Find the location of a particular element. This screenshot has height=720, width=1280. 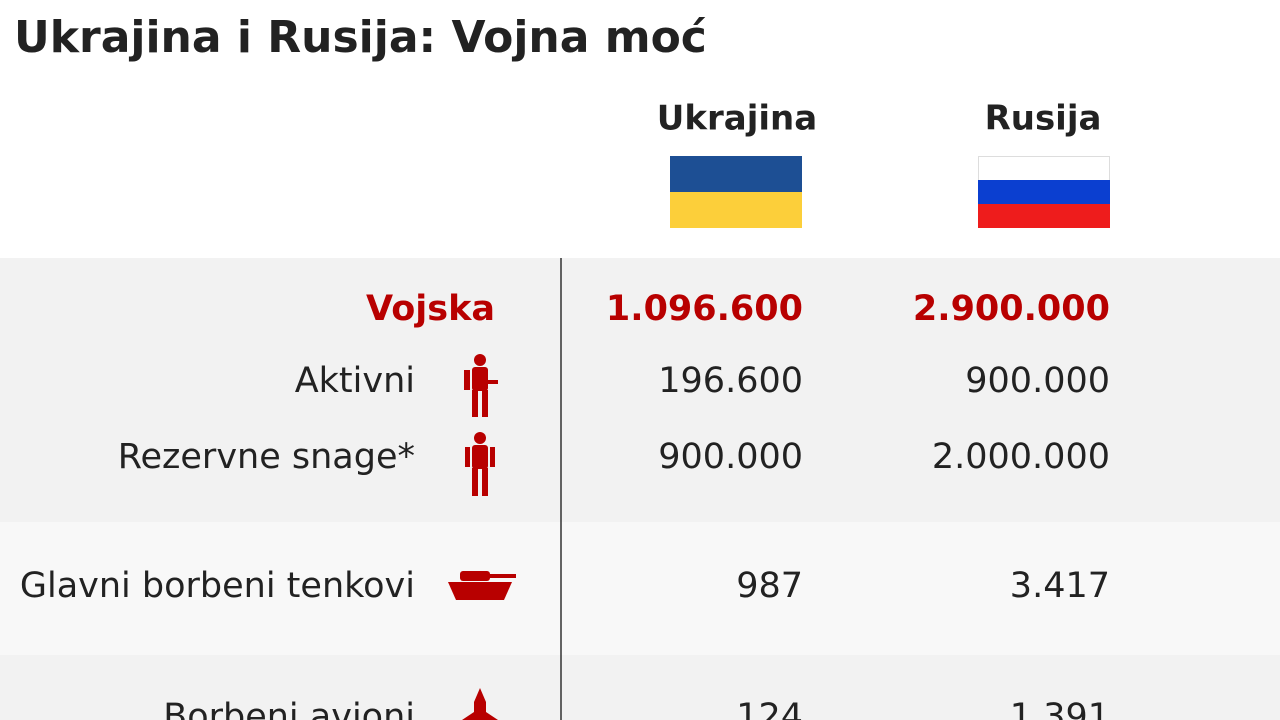

title: Ukrajina i Rusija: Vojna moć is located at coordinates (360, 37).